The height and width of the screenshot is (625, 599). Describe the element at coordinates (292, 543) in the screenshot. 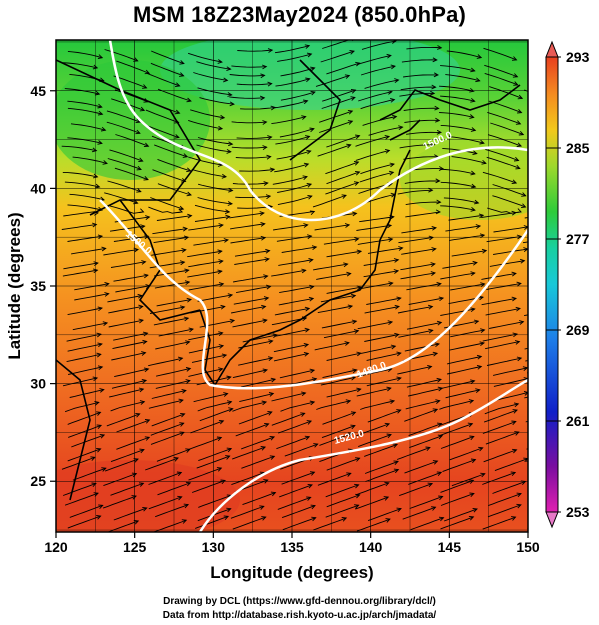

I see `x-axis: 120 125 130 135 140 145 150` at that location.